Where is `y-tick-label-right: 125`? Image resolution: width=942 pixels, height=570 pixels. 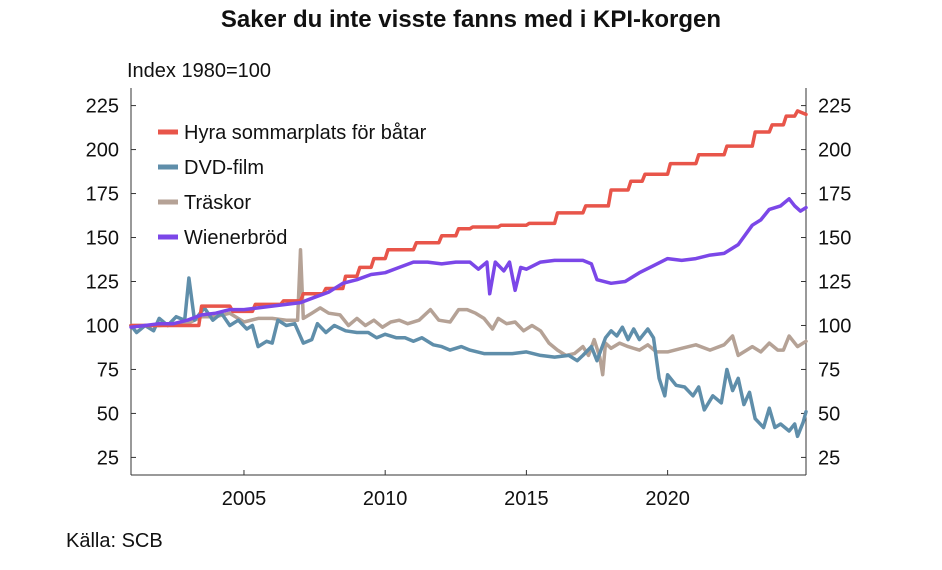 y-tick-label-right: 125 is located at coordinates (834, 283).